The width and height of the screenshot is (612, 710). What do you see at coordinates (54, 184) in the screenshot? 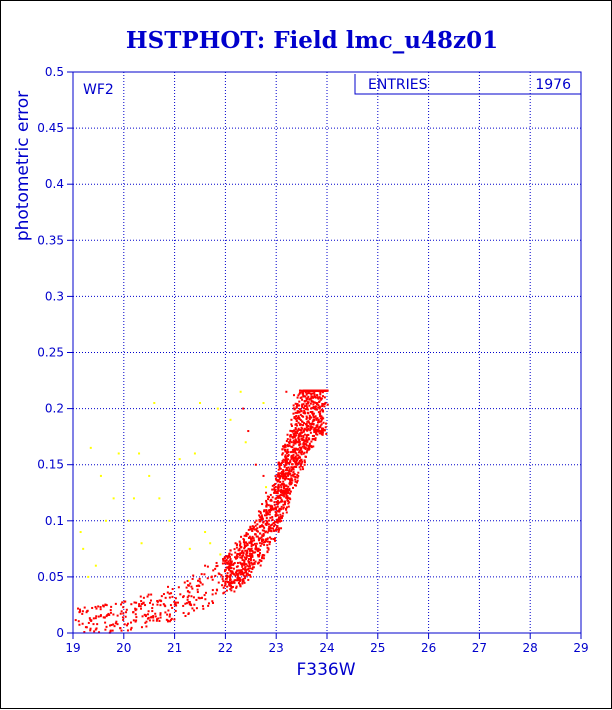
I see `y-tick-label: 0.4` at bounding box center [54, 184].